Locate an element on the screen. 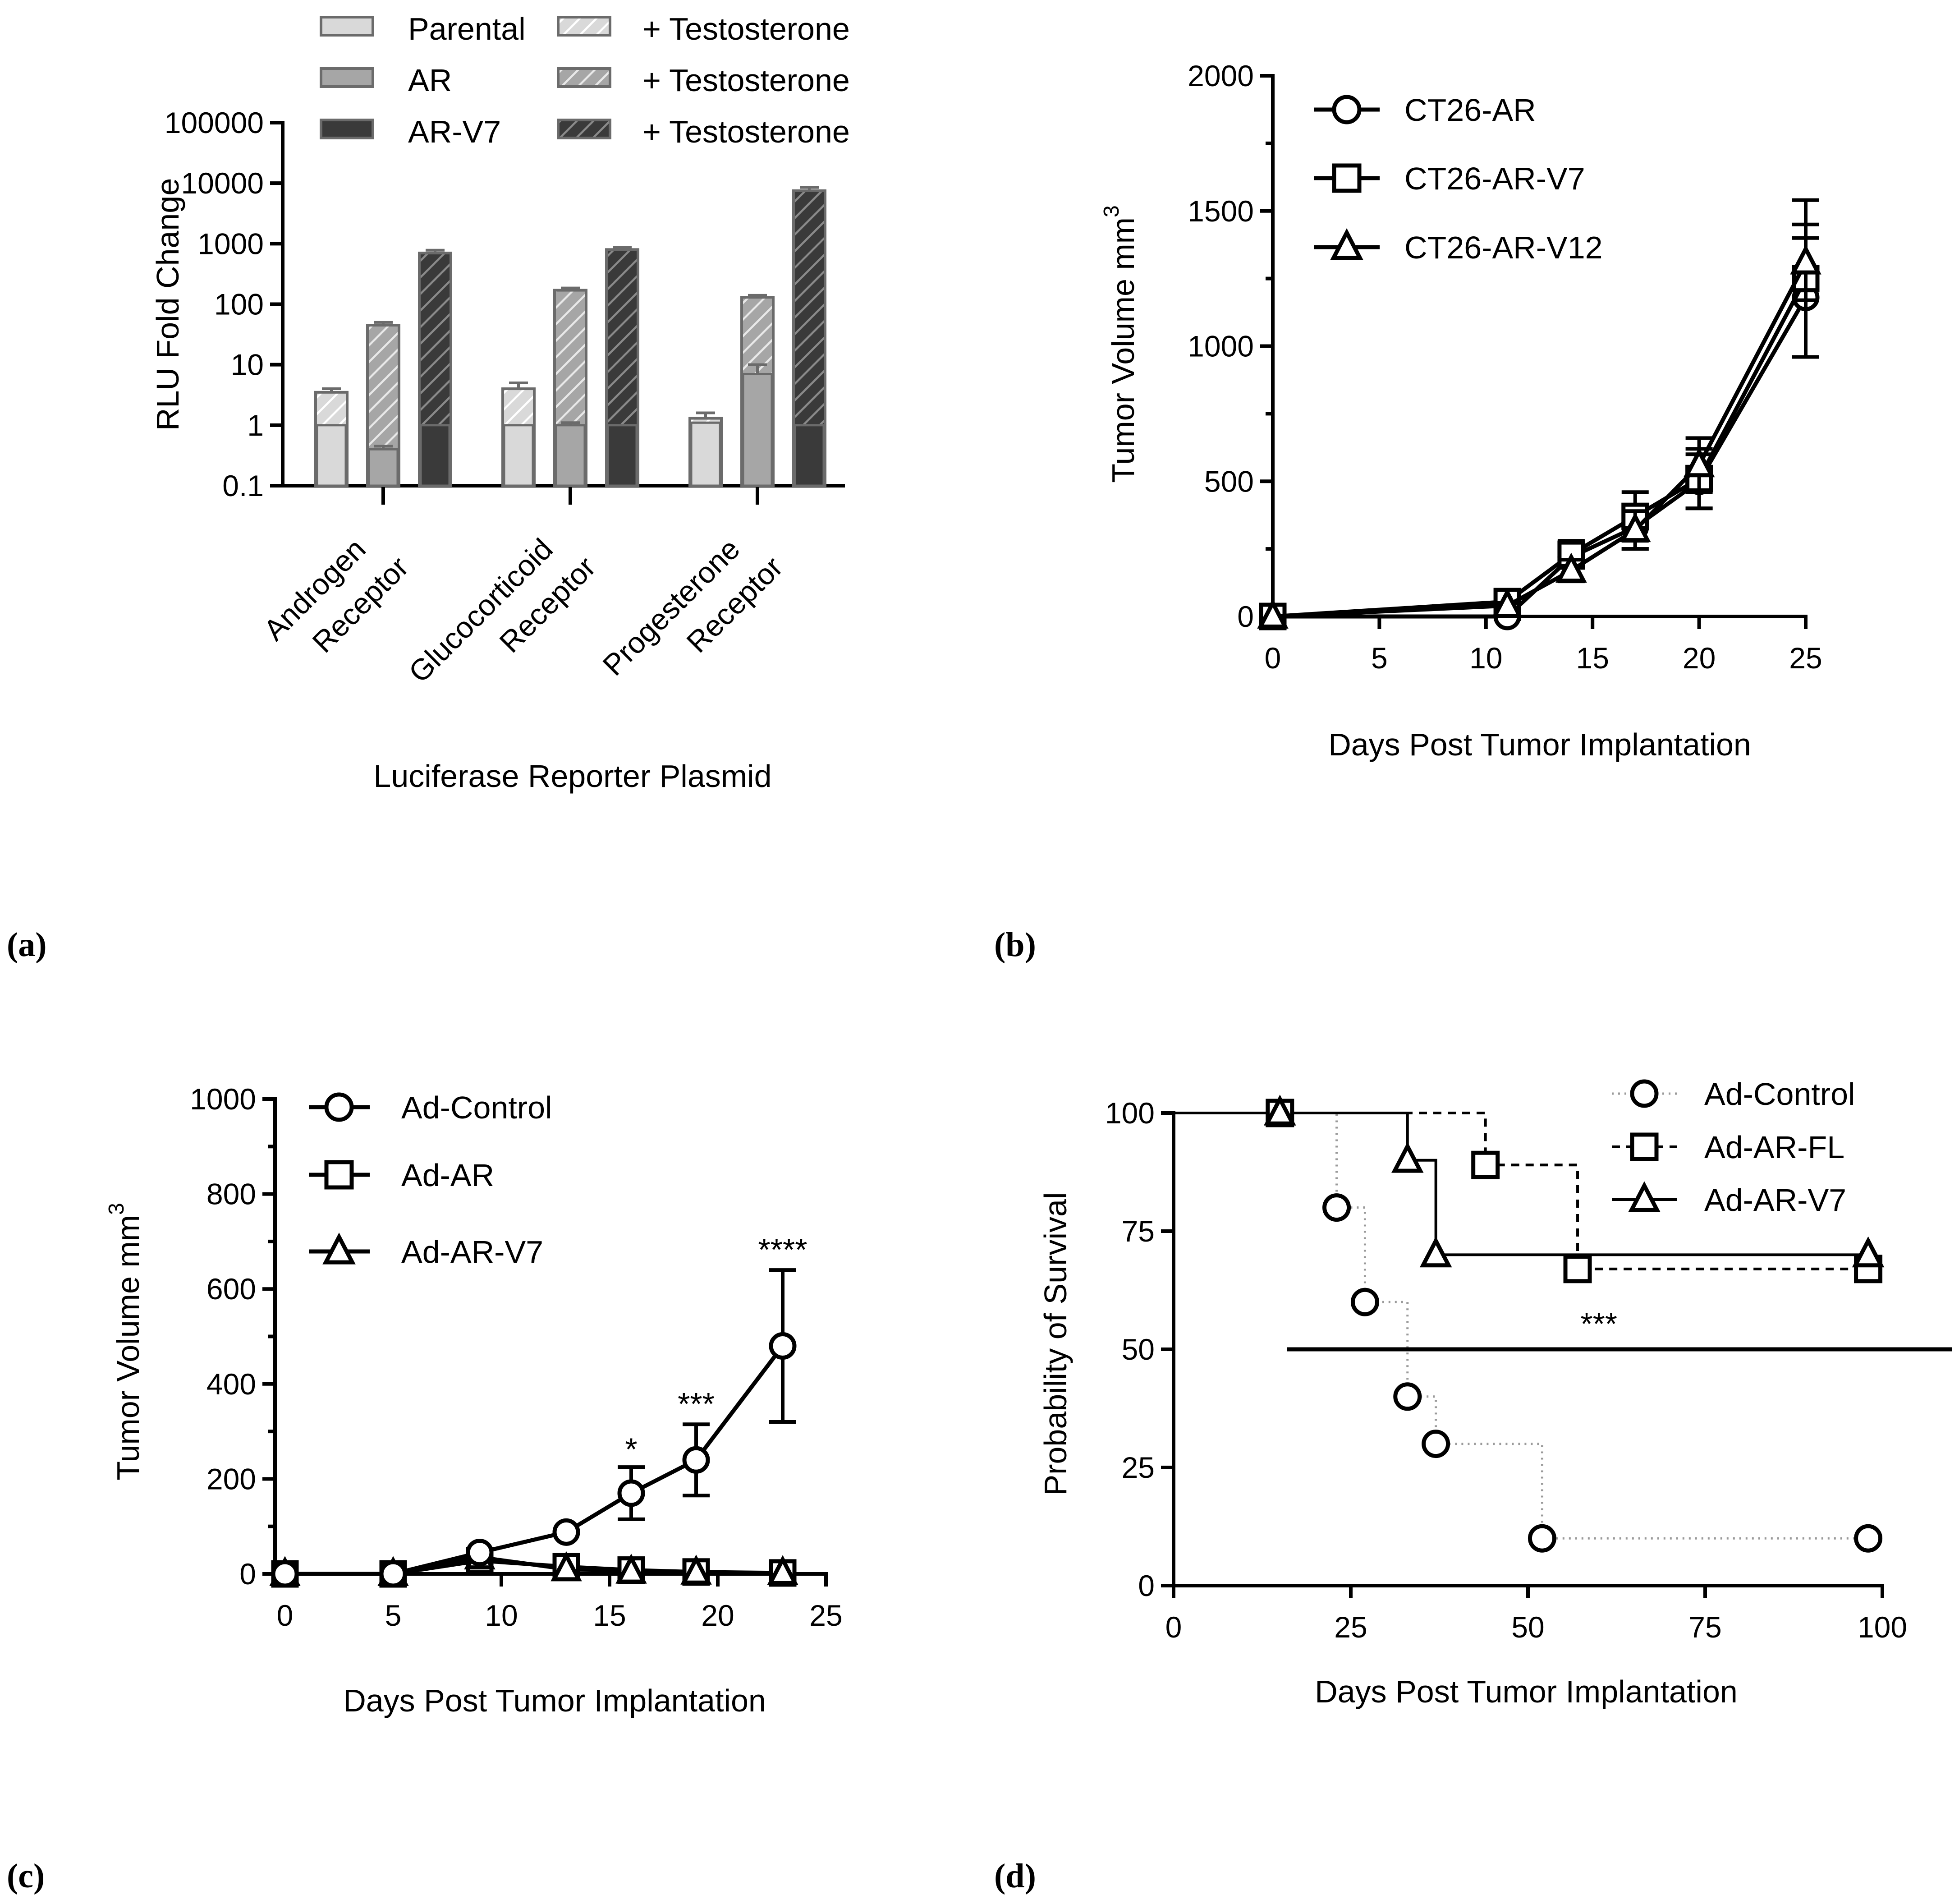 Image resolution: width=1959 pixels, height=1904 pixels. legend-marker-ad-ar-v7 is located at coordinates (339, 1249).